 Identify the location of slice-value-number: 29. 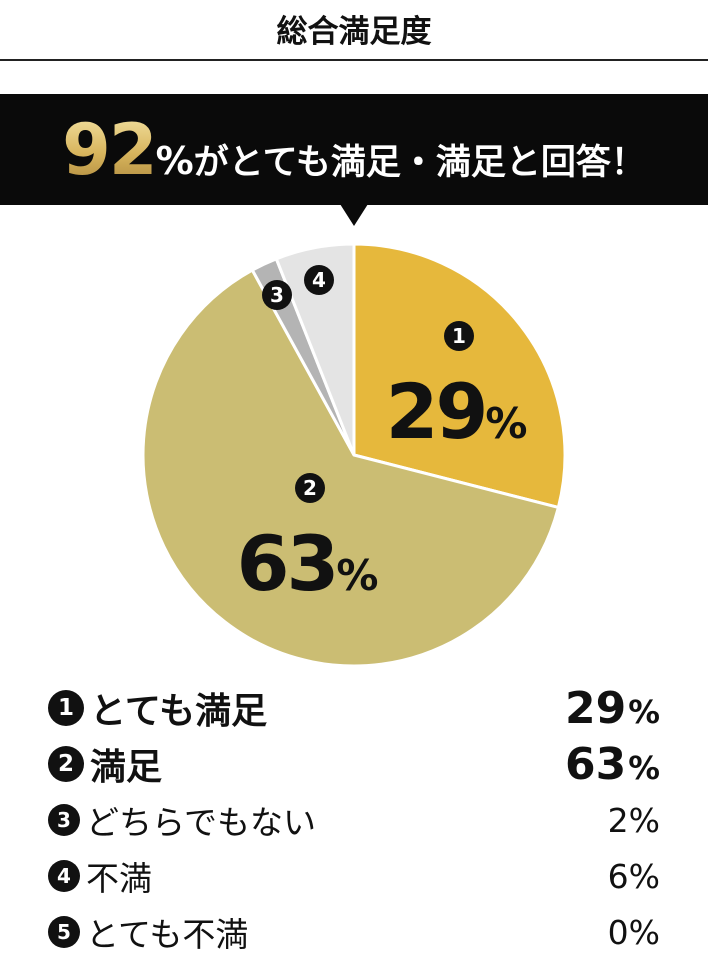
(436, 411).